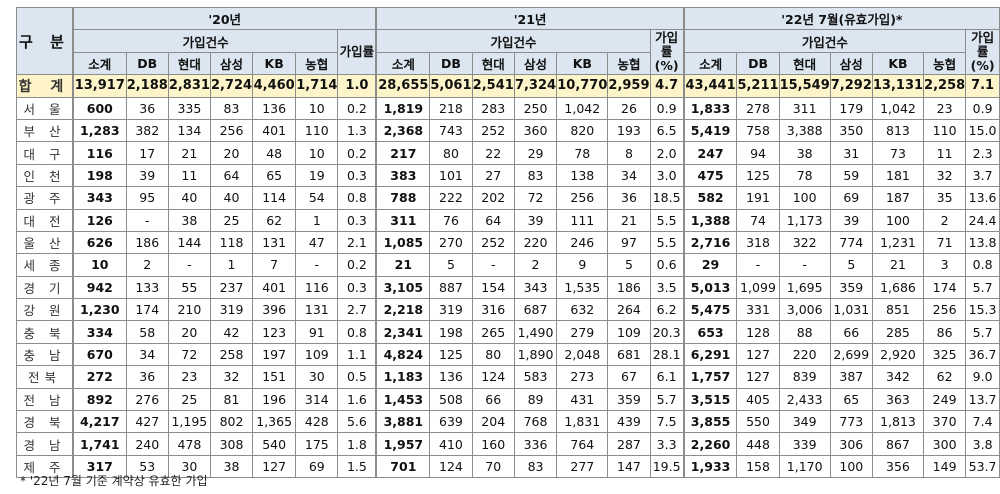 Image resolution: width=1000 pixels, height=494 pixels. Describe the element at coordinates (189, 198) in the screenshot. I see `count-cell: 40` at that location.